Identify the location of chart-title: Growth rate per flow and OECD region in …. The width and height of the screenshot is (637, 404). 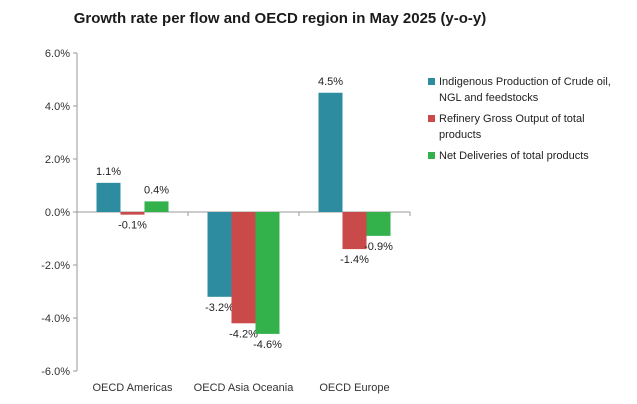
(280, 18).